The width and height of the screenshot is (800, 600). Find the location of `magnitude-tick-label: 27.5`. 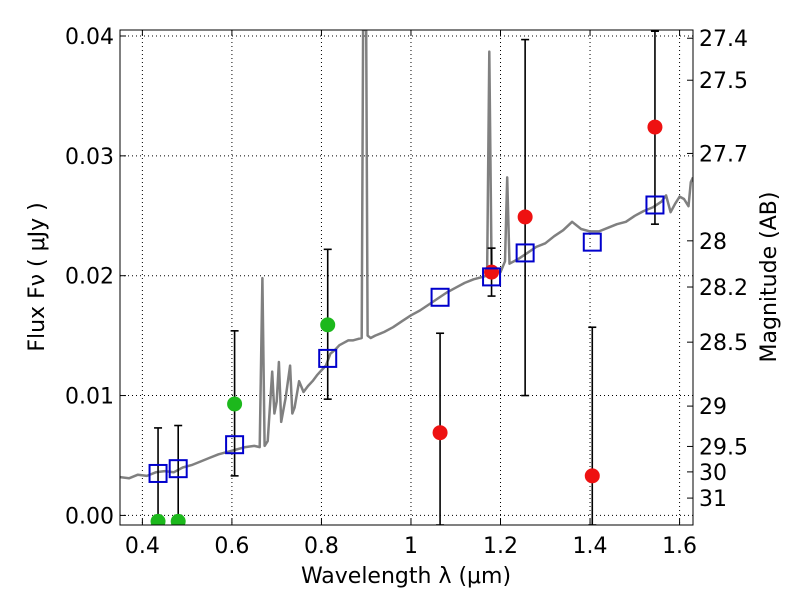

magnitude-tick-label: 27.5 is located at coordinates (723, 81).